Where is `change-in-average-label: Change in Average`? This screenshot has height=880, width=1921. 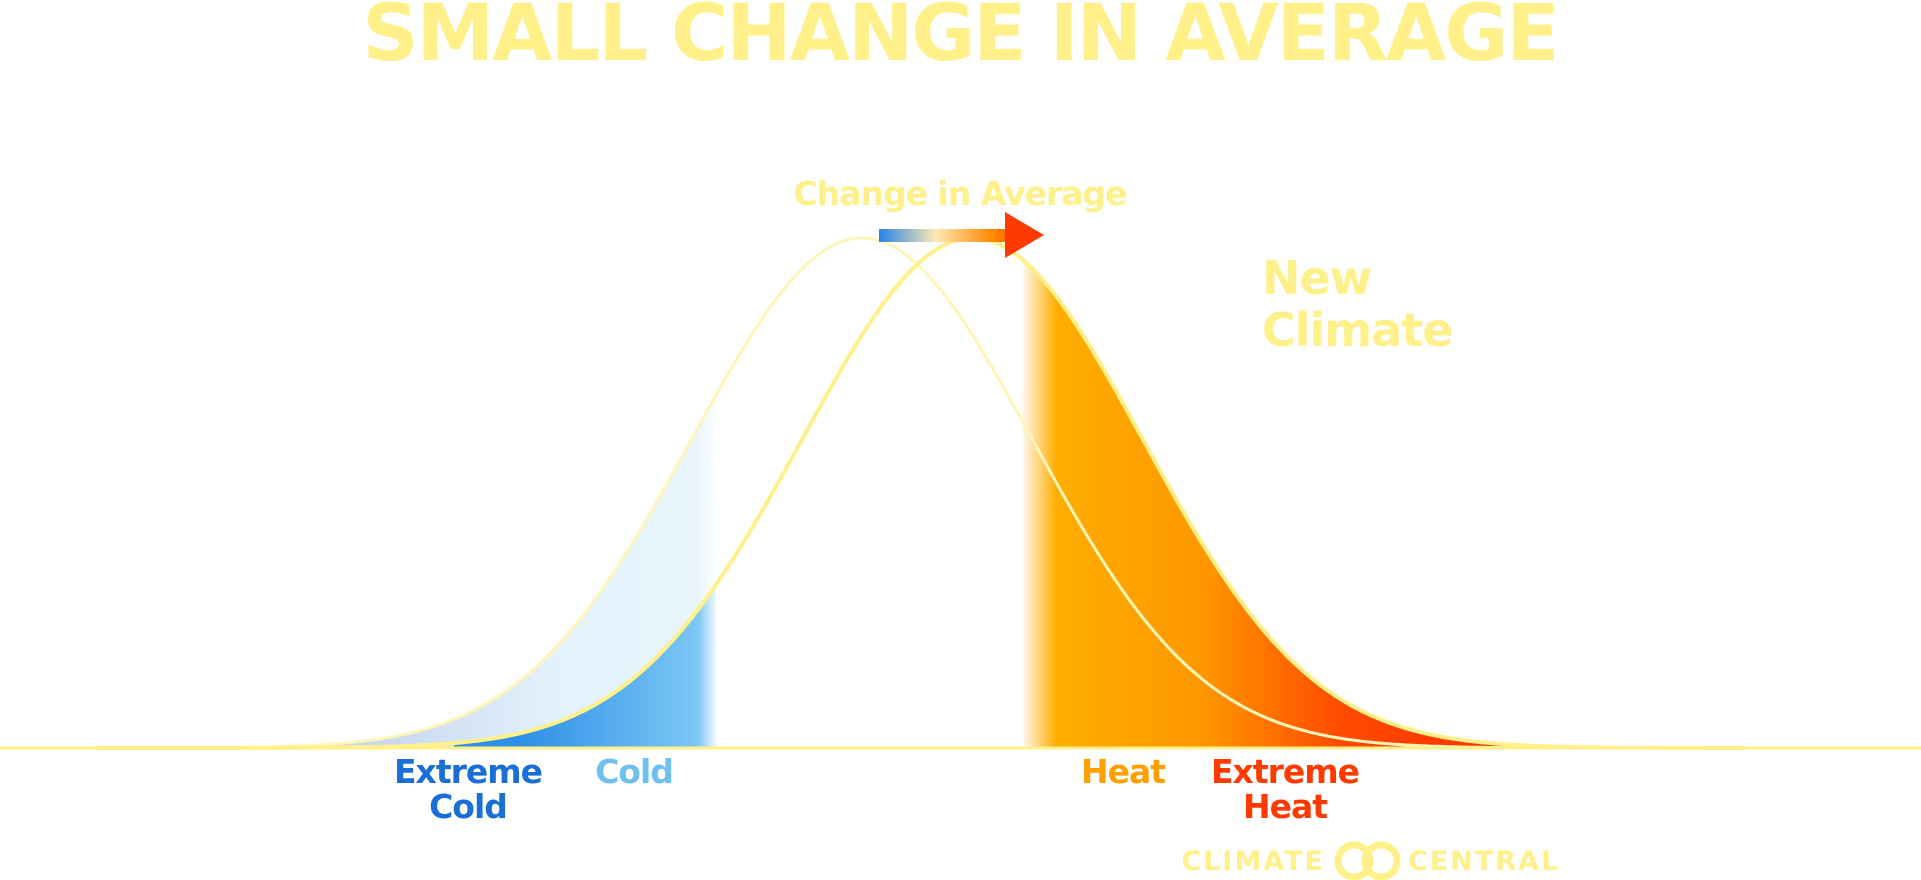 change-in-average-label: Change in Average is located at coordinates (959, 193).